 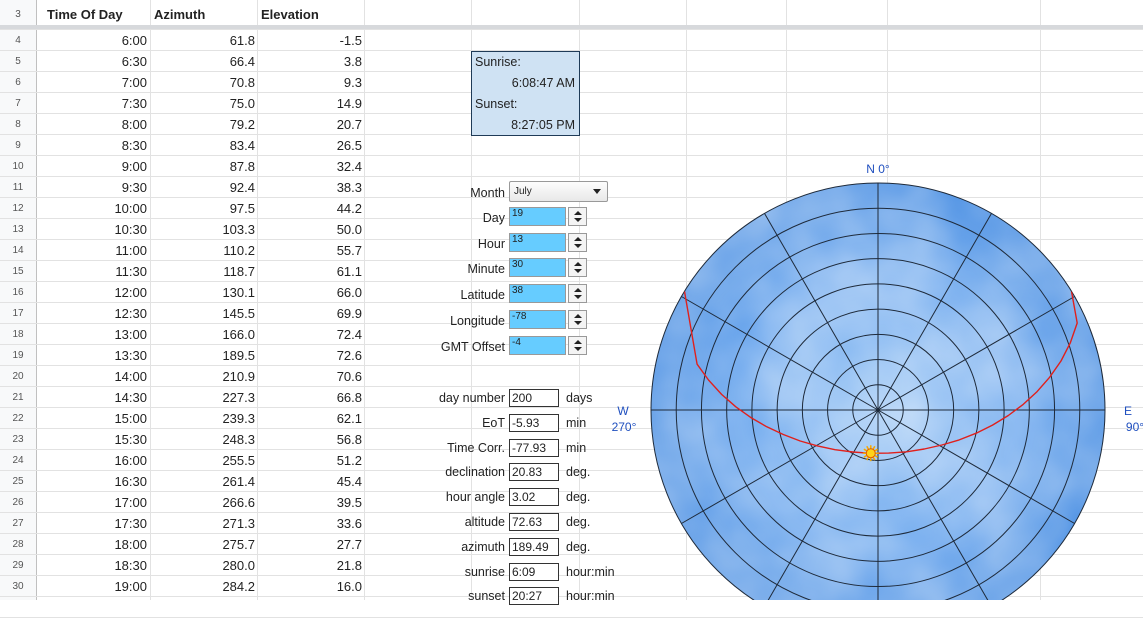 I want to click on row-number: 26, so click(x=18, y=502).